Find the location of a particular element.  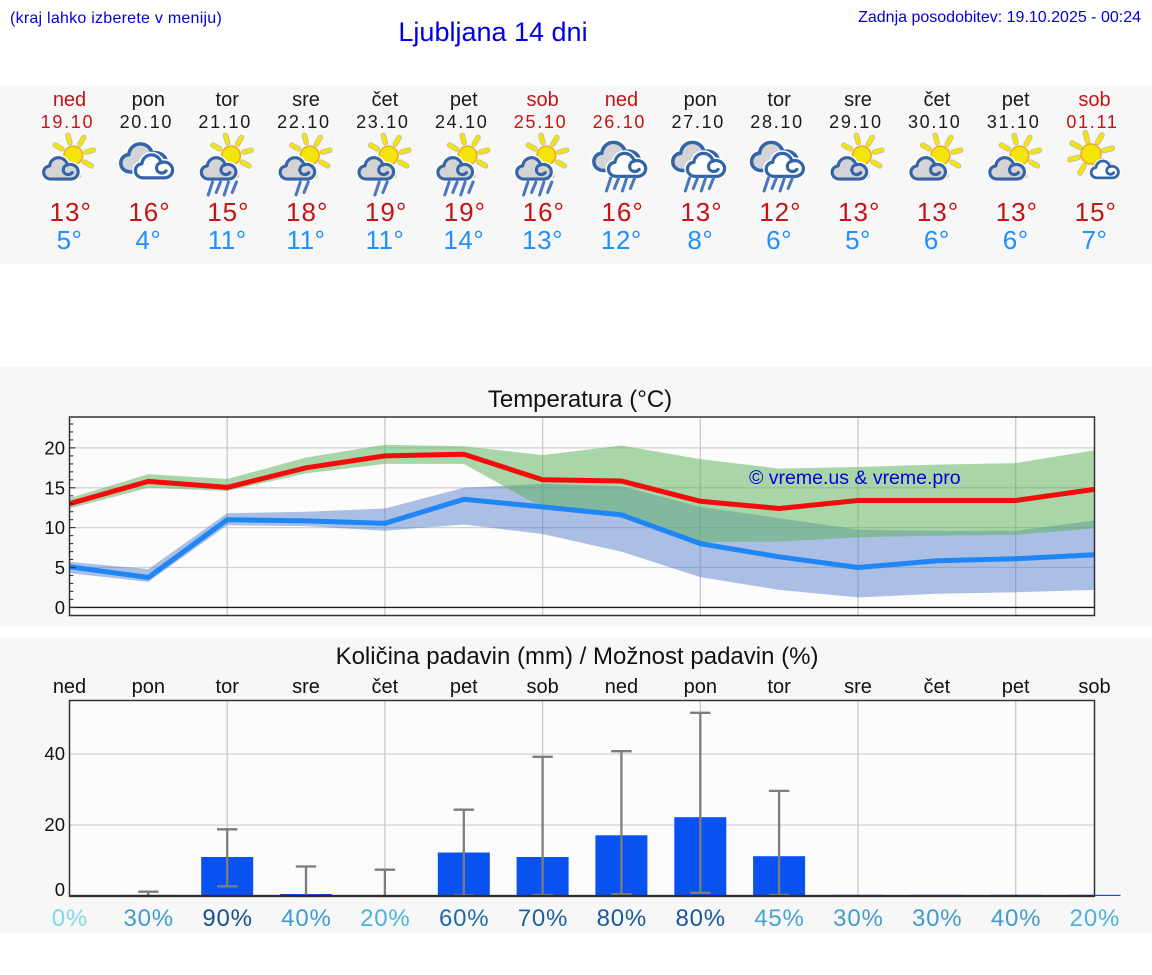

svg-text: 10 is located at coordinates (54, 527).